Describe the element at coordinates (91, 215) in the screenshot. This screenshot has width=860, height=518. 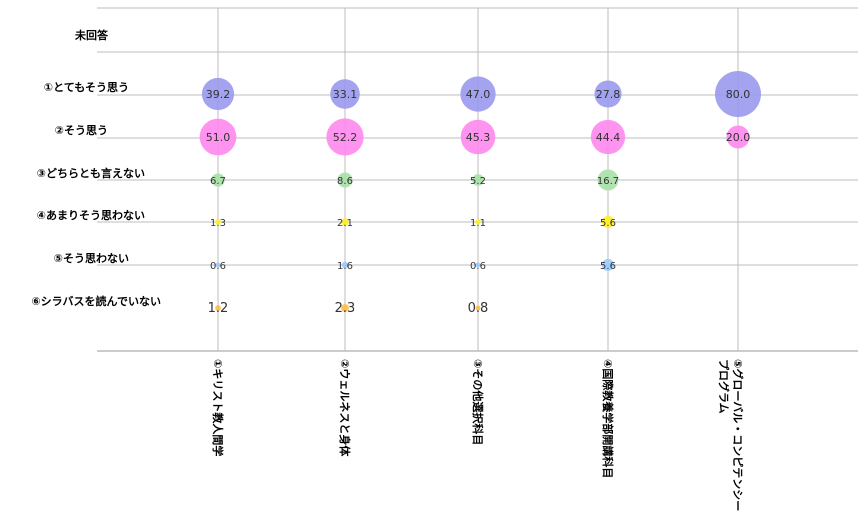
I see `row-label: ④あまりそう思わない` at that location.